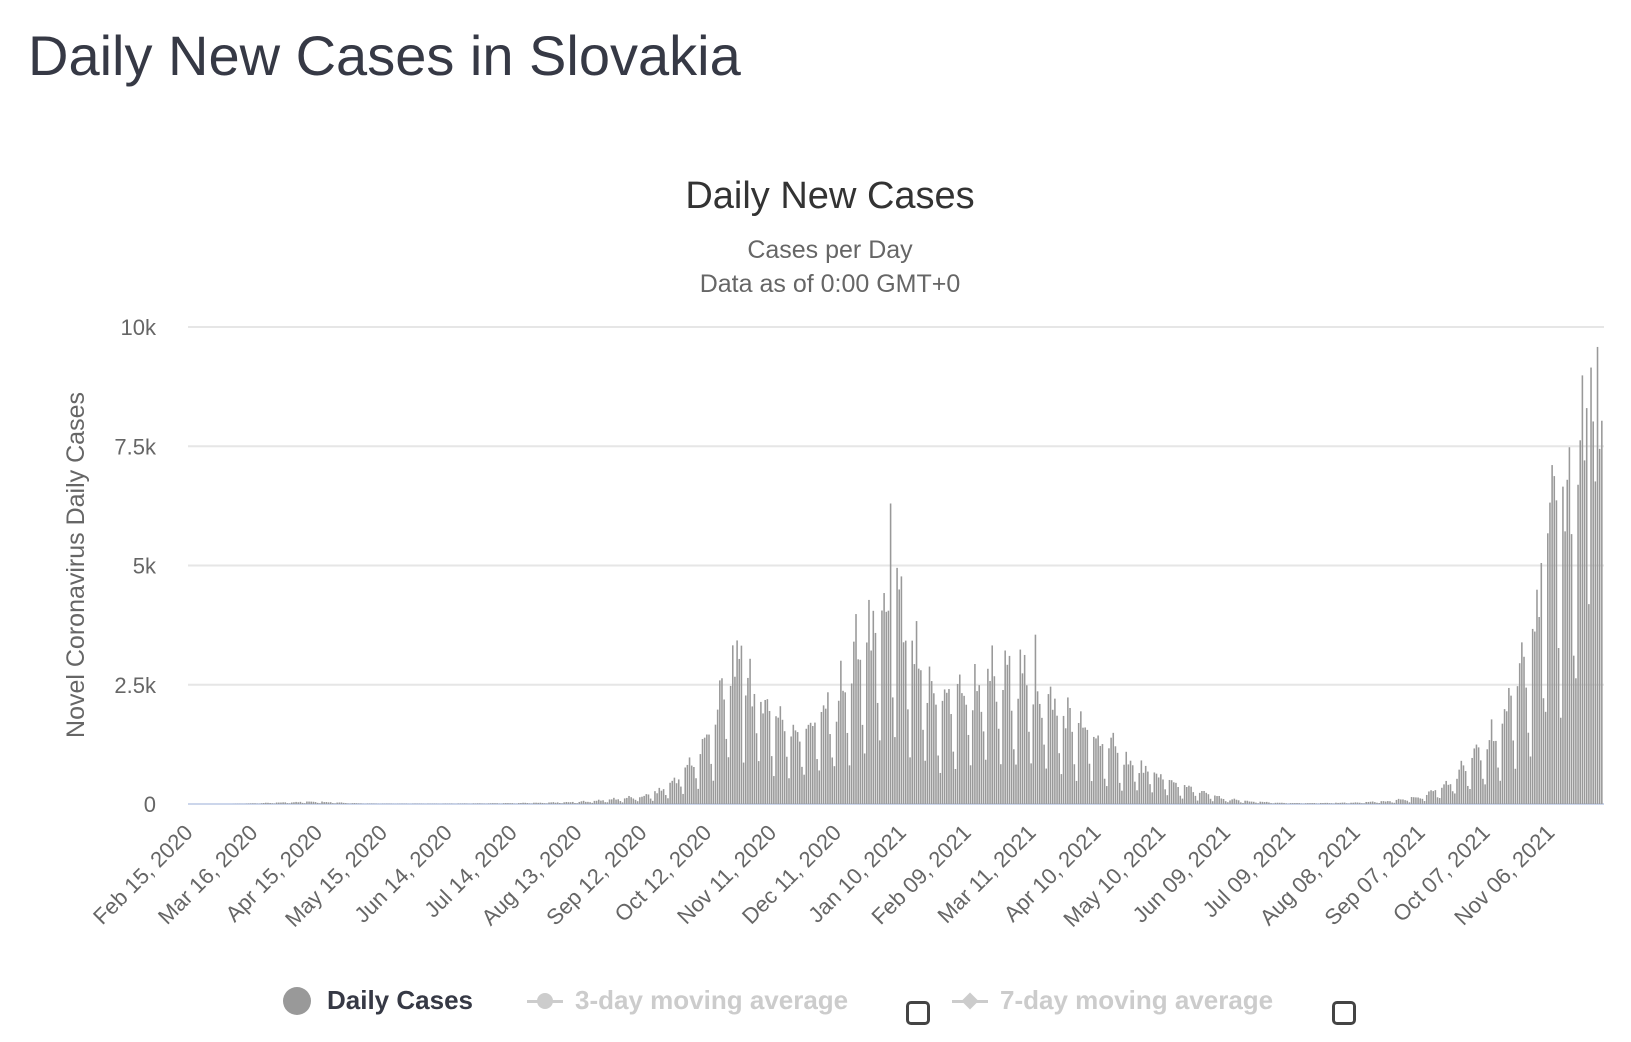 Image resolution: width=1631 pixels, height=1042 pixels. I want to click on y-axis-title: Novel Coronavirus Daily Cases, so click(76, 565).